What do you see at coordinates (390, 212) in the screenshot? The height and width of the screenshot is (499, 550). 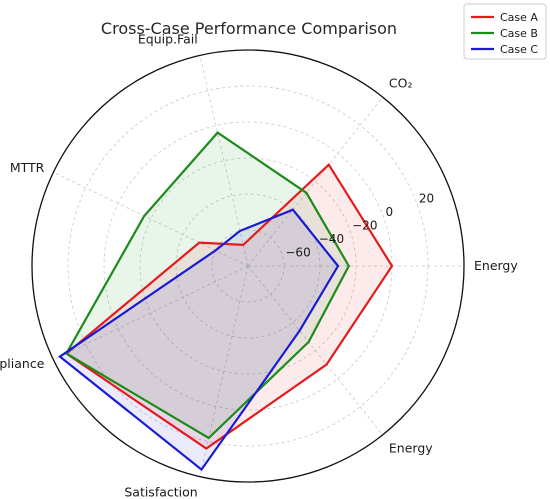 I see `radial-tick-label: 0` at bounding box center [390, 212].